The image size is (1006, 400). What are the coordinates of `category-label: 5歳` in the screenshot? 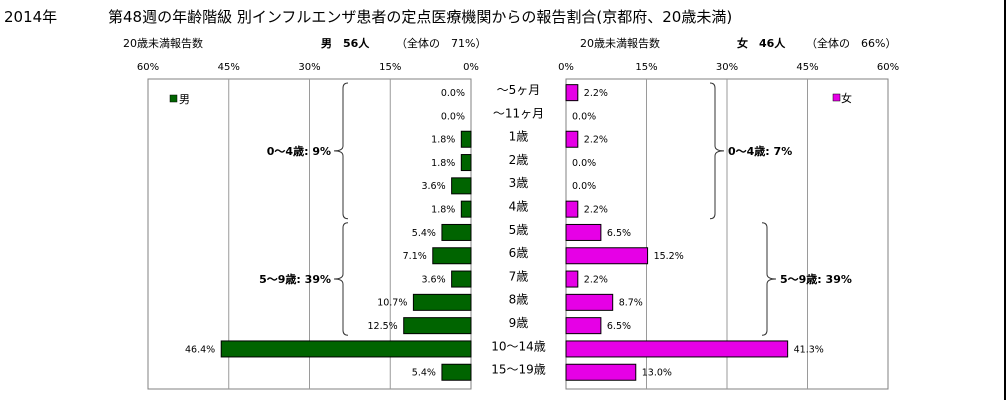 It's located at (519, 230).